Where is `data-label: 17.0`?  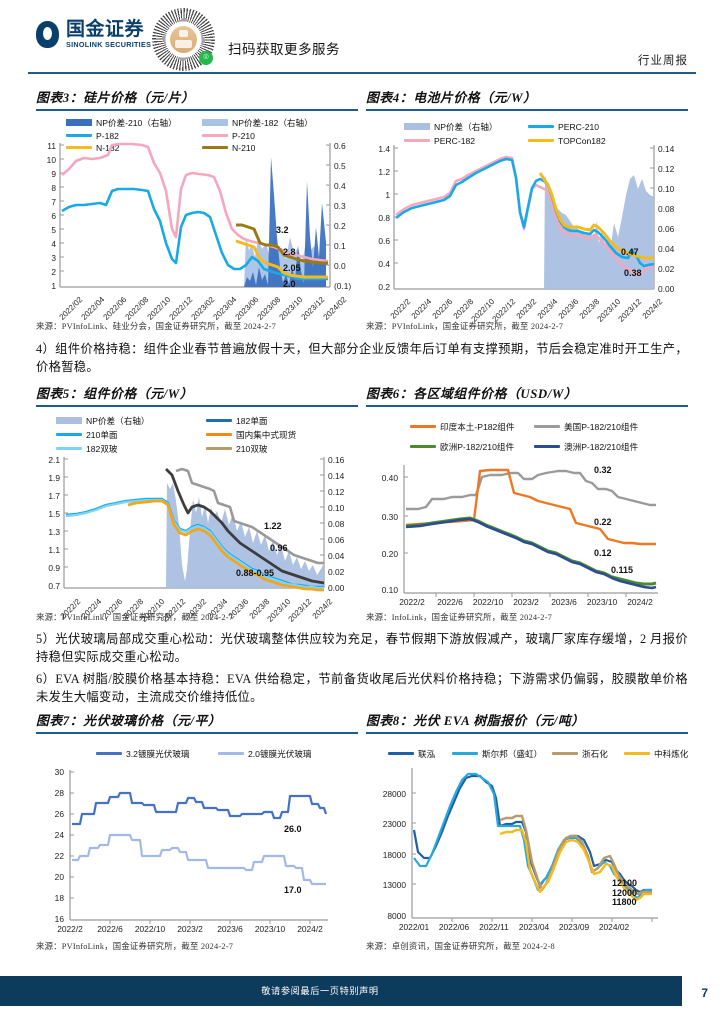
data-label: 17.0 is located at coordinates (293, 889).